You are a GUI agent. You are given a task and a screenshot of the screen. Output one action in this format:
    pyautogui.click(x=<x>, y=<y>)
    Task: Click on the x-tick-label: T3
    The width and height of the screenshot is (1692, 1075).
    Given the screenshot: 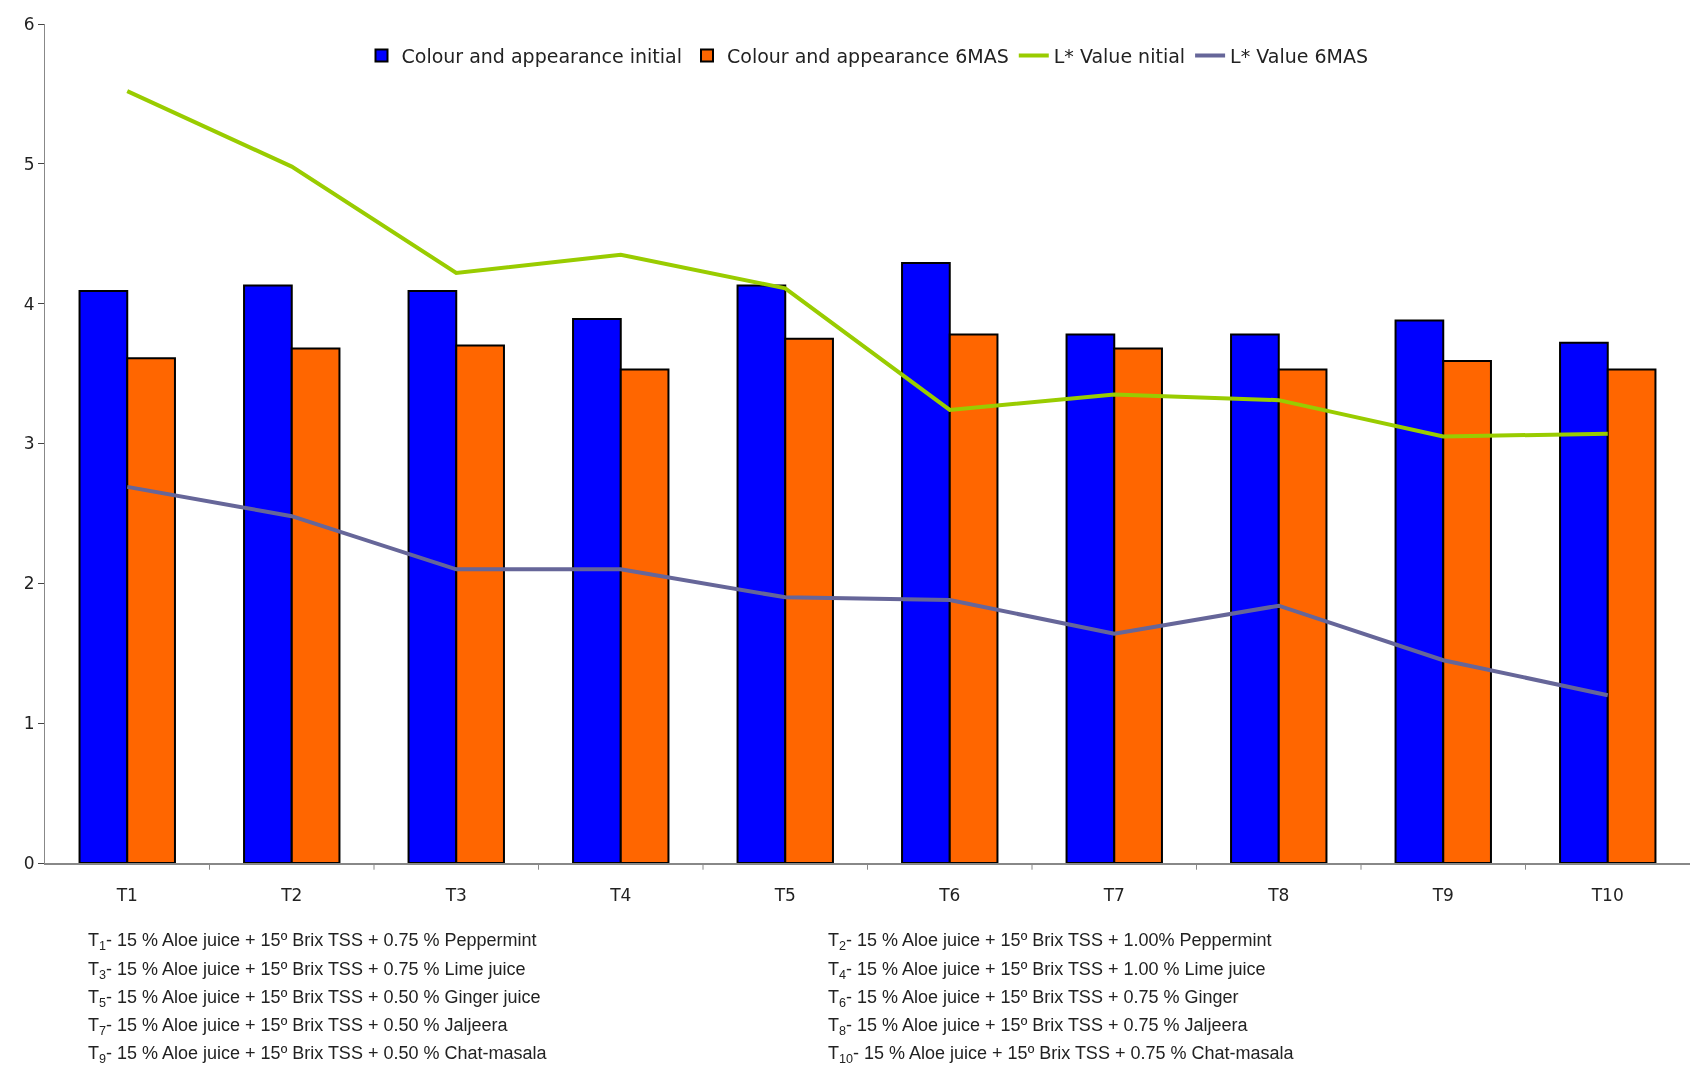 What is the action you would take?
    pyautogui.click(x=455, y=895)
    